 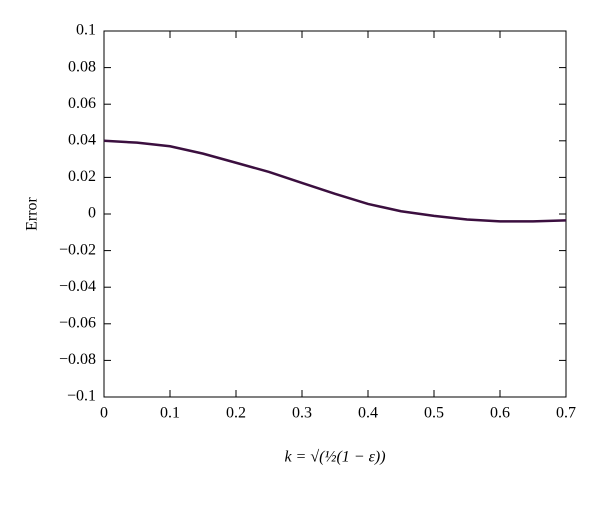 What do you see at coordinates (82, 139) in the screenshot?
I see `y-tick-label: 0.04` at bounding box center [82, 139].